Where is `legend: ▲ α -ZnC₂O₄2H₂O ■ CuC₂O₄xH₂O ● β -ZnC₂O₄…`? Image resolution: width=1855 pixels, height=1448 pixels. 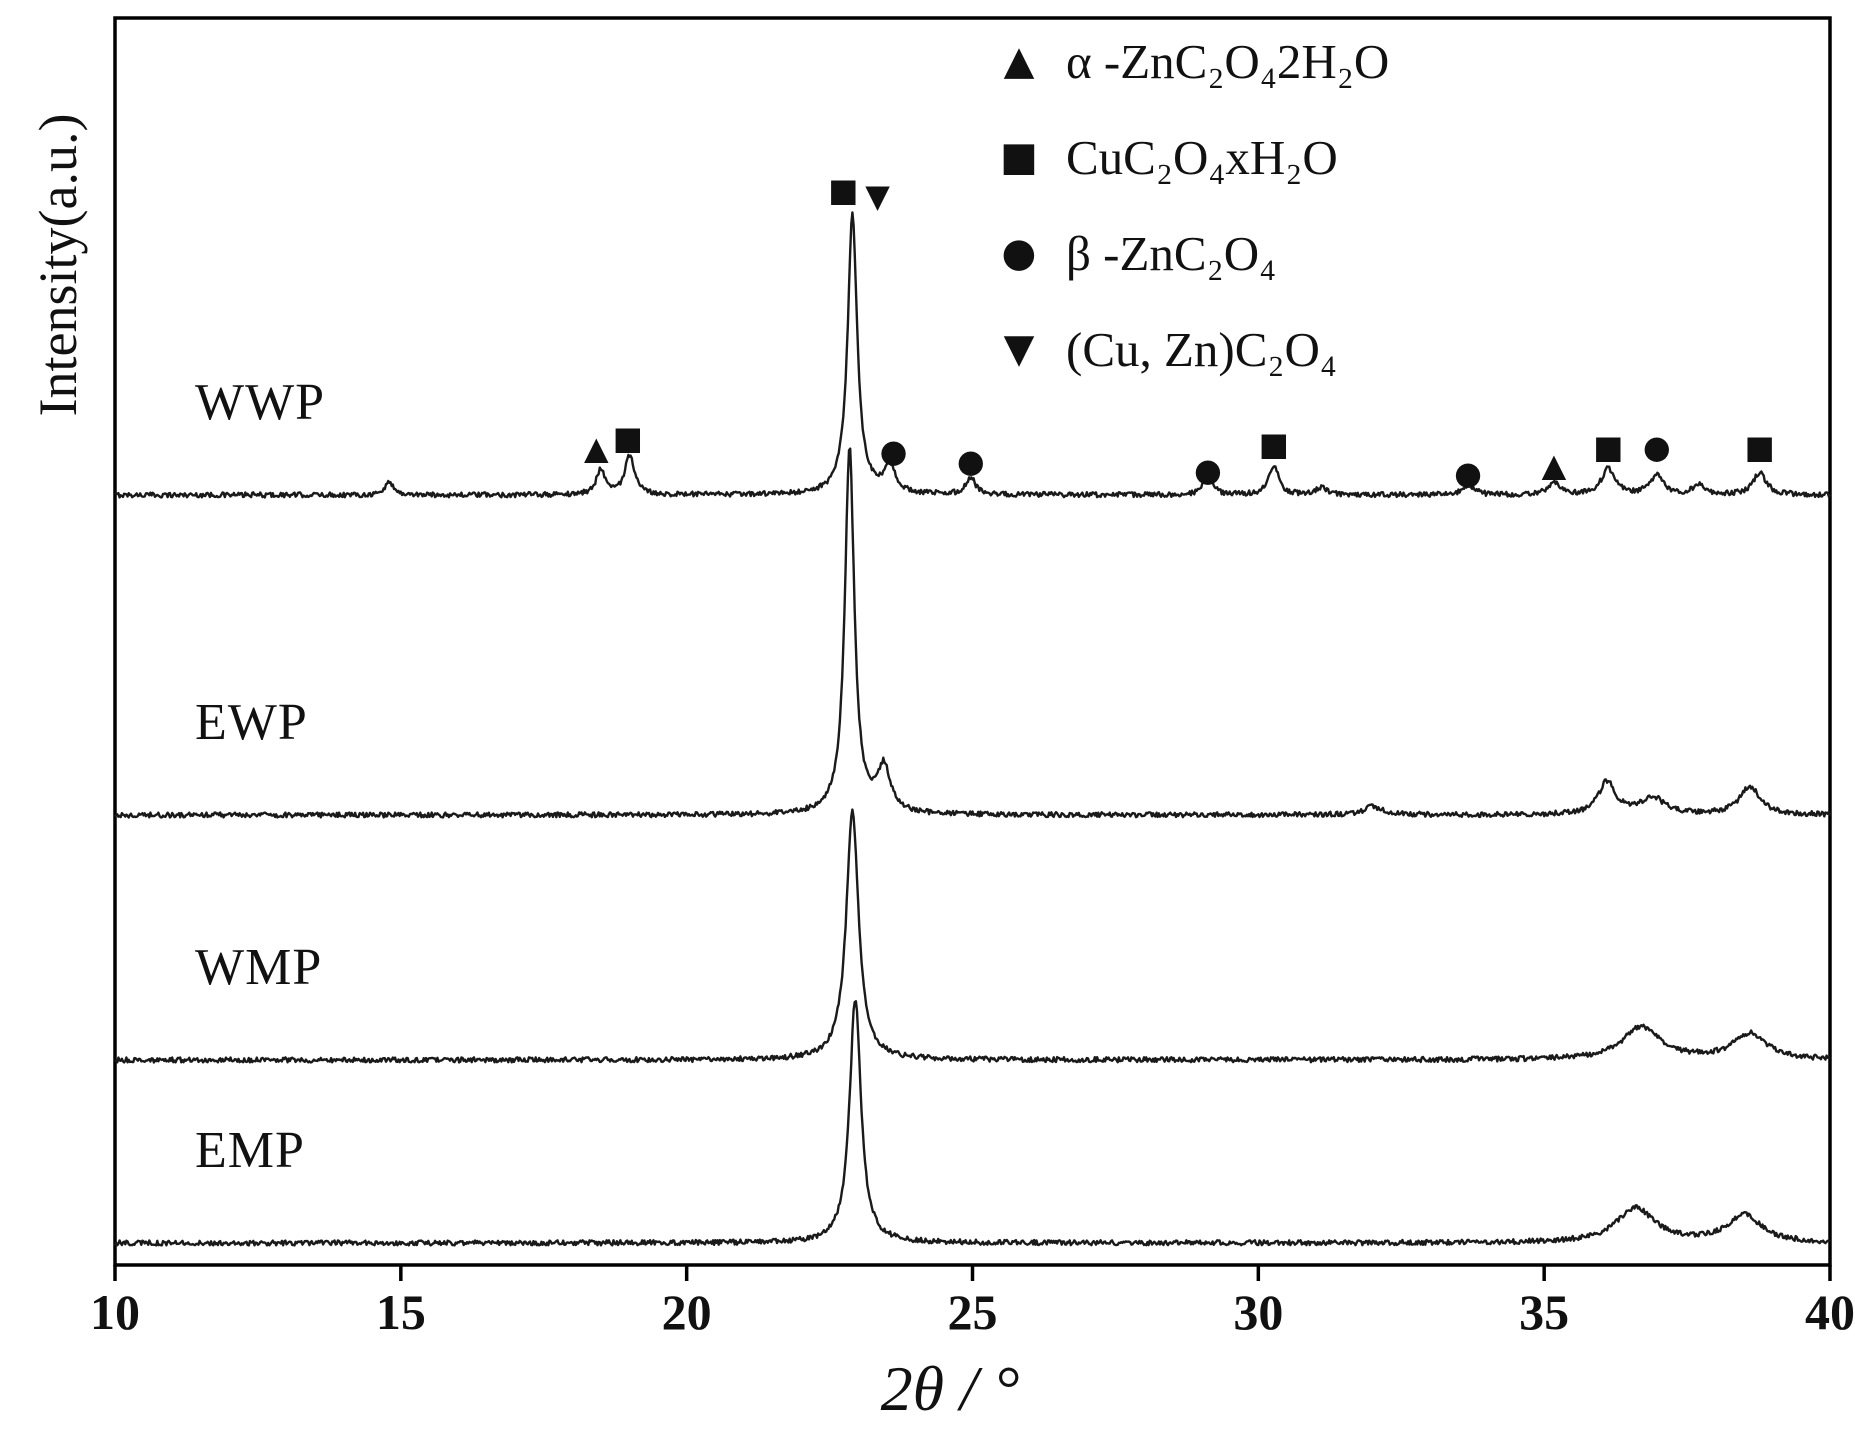
legend: ▲ α -ZnC₂O₄2H₂O ■ CuC₂O₄xH₂O ● β -ZnC₂O₄… is located at coordinates (1188, 205).